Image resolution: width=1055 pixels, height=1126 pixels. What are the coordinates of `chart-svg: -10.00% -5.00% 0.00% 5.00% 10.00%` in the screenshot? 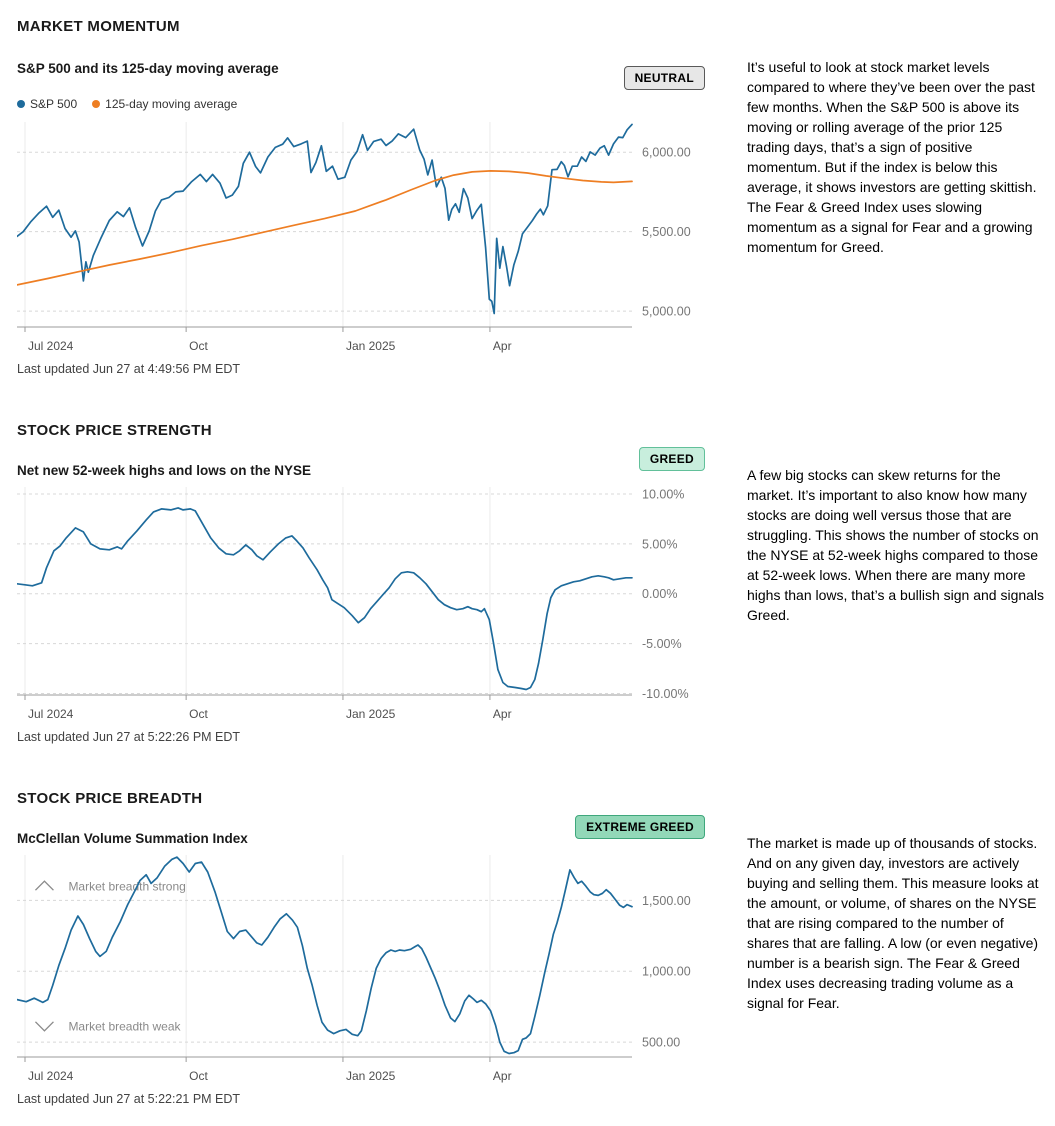 It's located at (352, 594).